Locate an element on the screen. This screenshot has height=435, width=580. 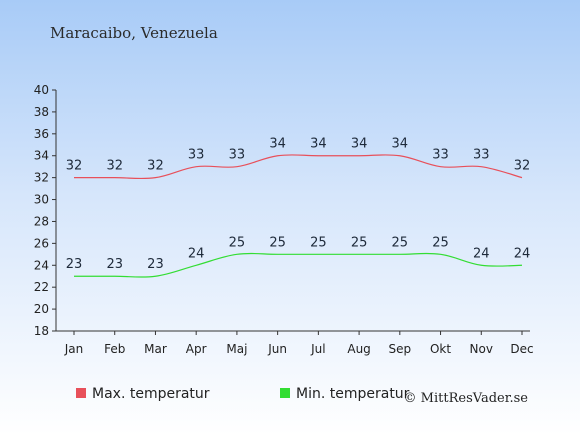
copyright-text: © MittResVader.se is located at coordinates (466, 398).